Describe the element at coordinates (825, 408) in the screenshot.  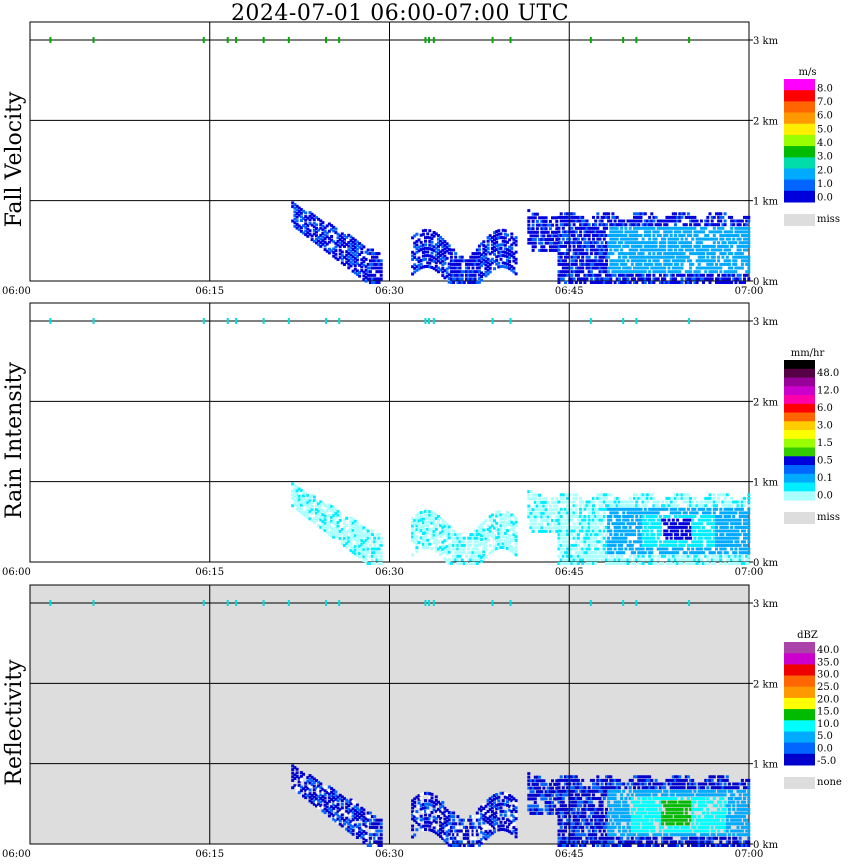
I see `colorbar-tick-label: 6.0` at that location.